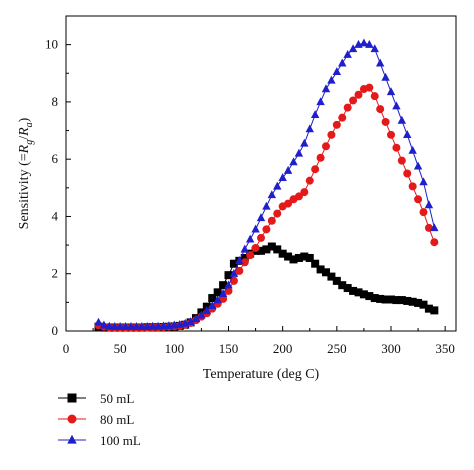 This screenshot has width=474, height=470. Describe the element at coordinates (337, 348) in the screenshot. I see `x-tick-label: 250` at that location.